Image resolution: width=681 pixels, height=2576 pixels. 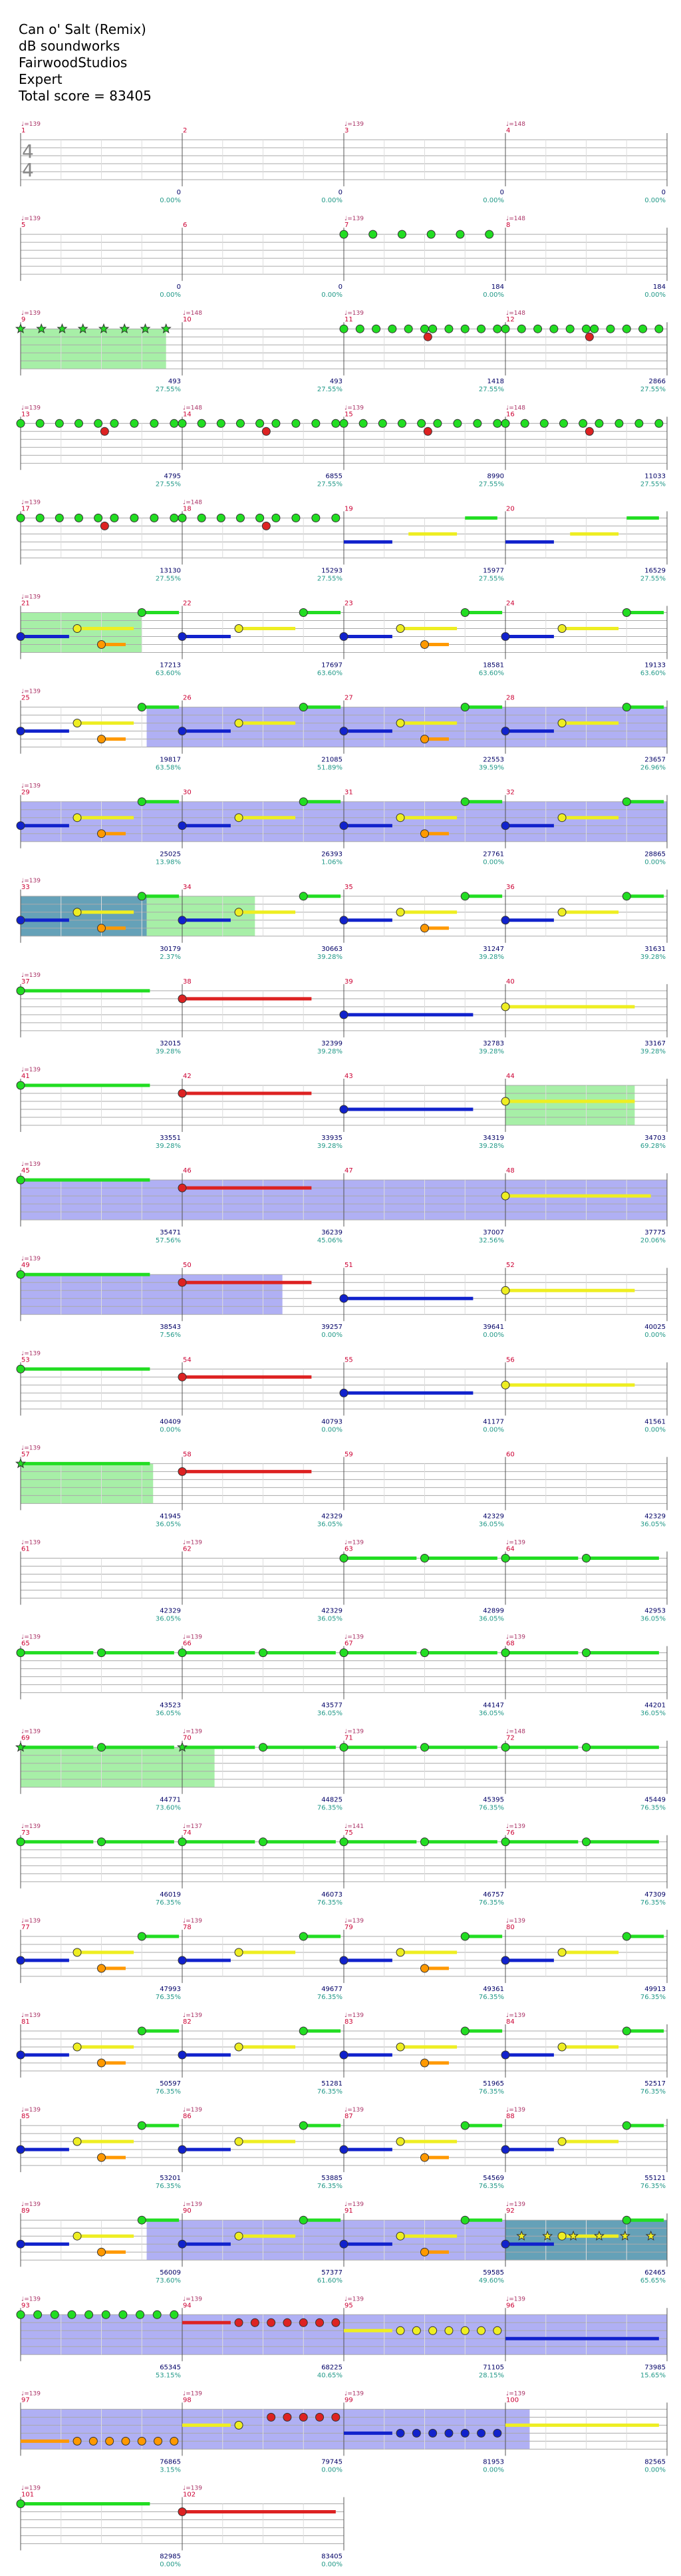 What do you see at coordinates (493, 1043) in the screenshot?
I see `measure-score: 32783` at bounding box center [493, 1043].